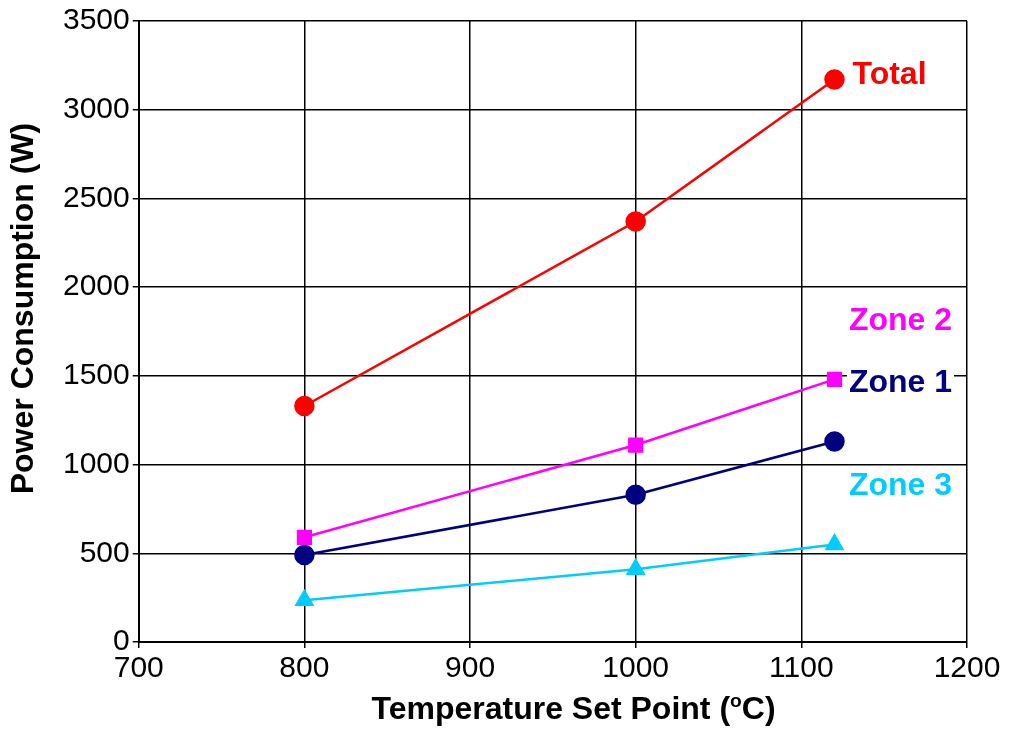  I want to click on series-label: Total, so click(889, 73).